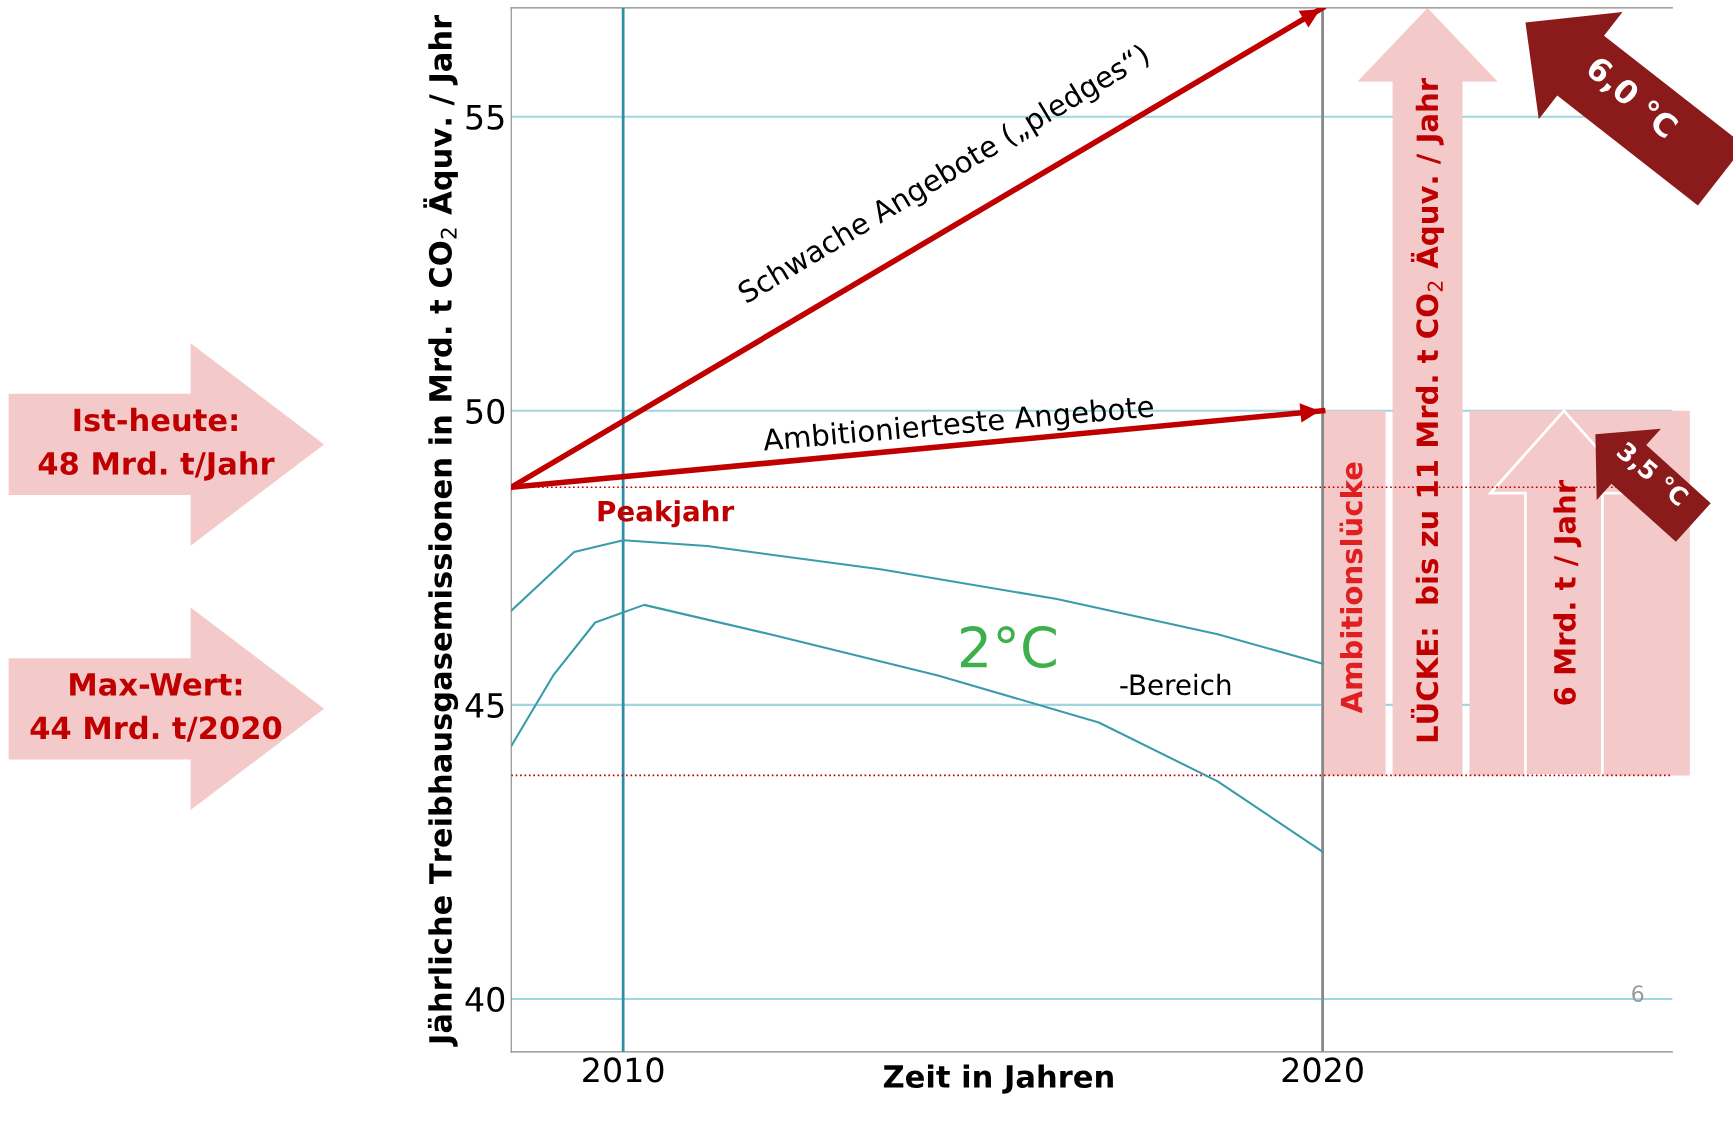 The height and width of the screenshot is (1125, 1733). What do you see at coordinates (1427, 409) in the screenshot?
I see `annotation: LÜCKE: bis zu 11 Mrd. t CO$_{2}$ Äquv. / Jahr` at bounding box center [1427, 409].